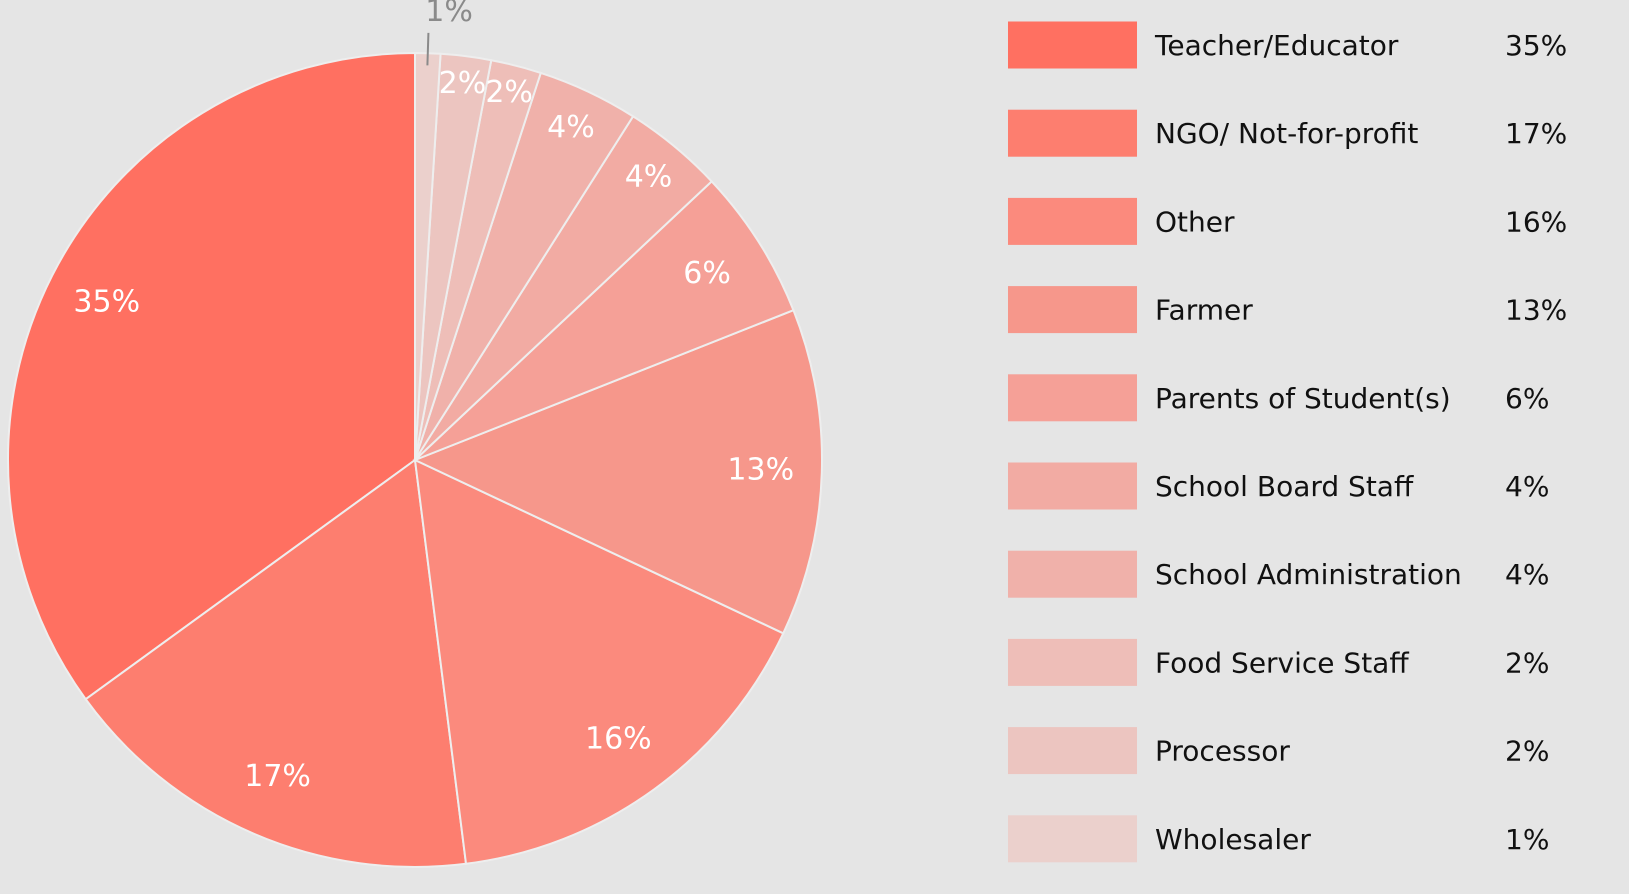 Image resolution: width=1629 pixels, height=894 pixels. Describe the element at coordinates (1233, 839) in the screenshot. I see `legend-label: Wholesaler` at that location.